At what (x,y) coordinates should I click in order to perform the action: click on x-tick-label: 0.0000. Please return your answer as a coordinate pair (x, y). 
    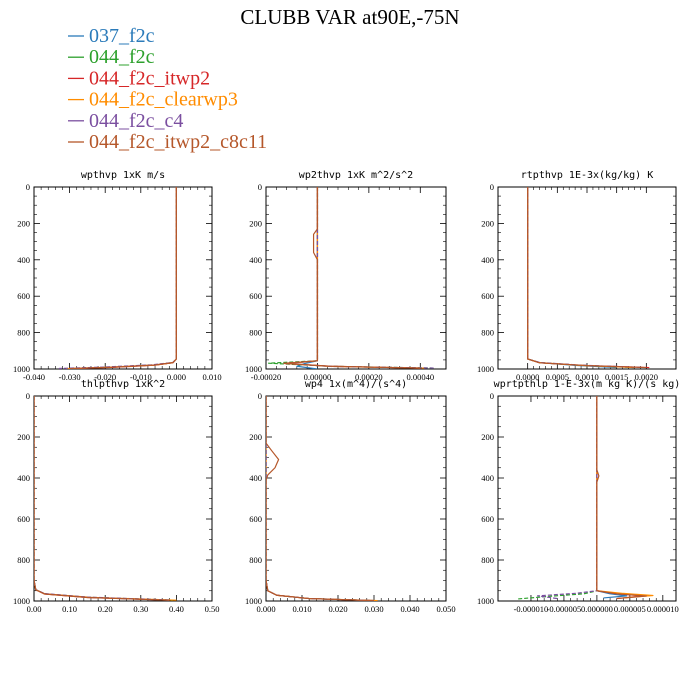
    Looking at the image, I should click on (527, 377).